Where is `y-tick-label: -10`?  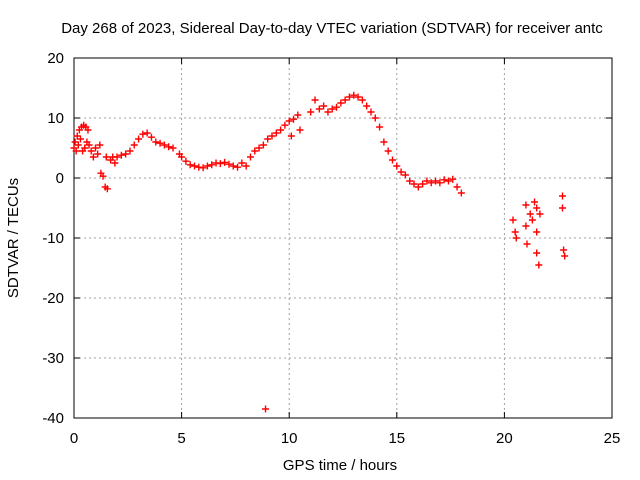
y-tick-label: -10 is located at coordinates (53, 238).